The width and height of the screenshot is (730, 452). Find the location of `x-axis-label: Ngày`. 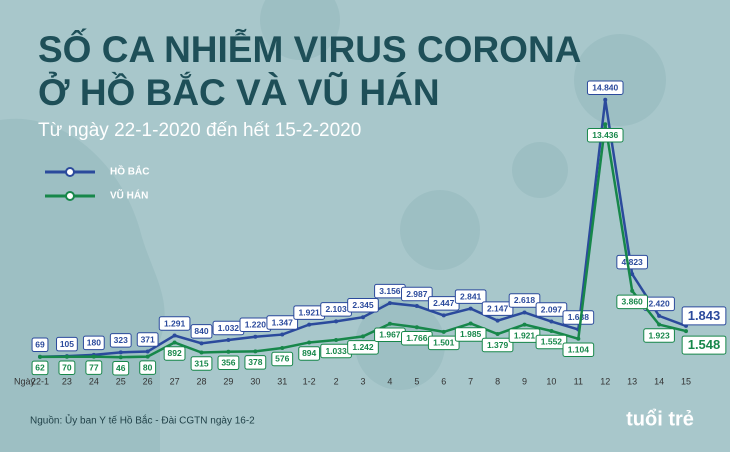

x-axis-label: Ngày is located at coordinates (25, 381).